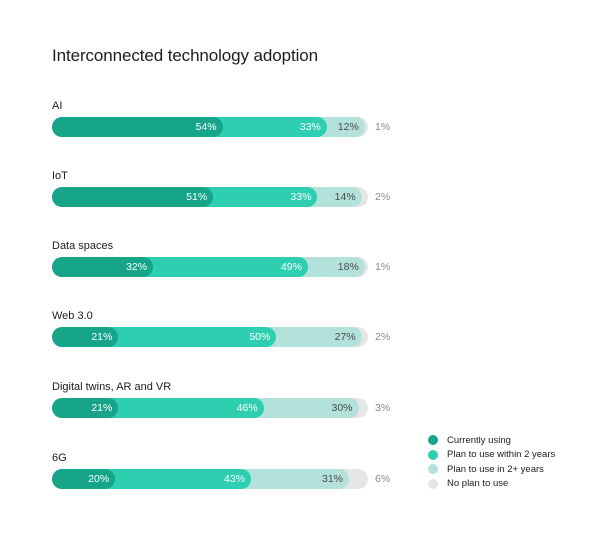 The image size is (600, 539). I want to click on bar-segment: 54%, so click(137, 127).